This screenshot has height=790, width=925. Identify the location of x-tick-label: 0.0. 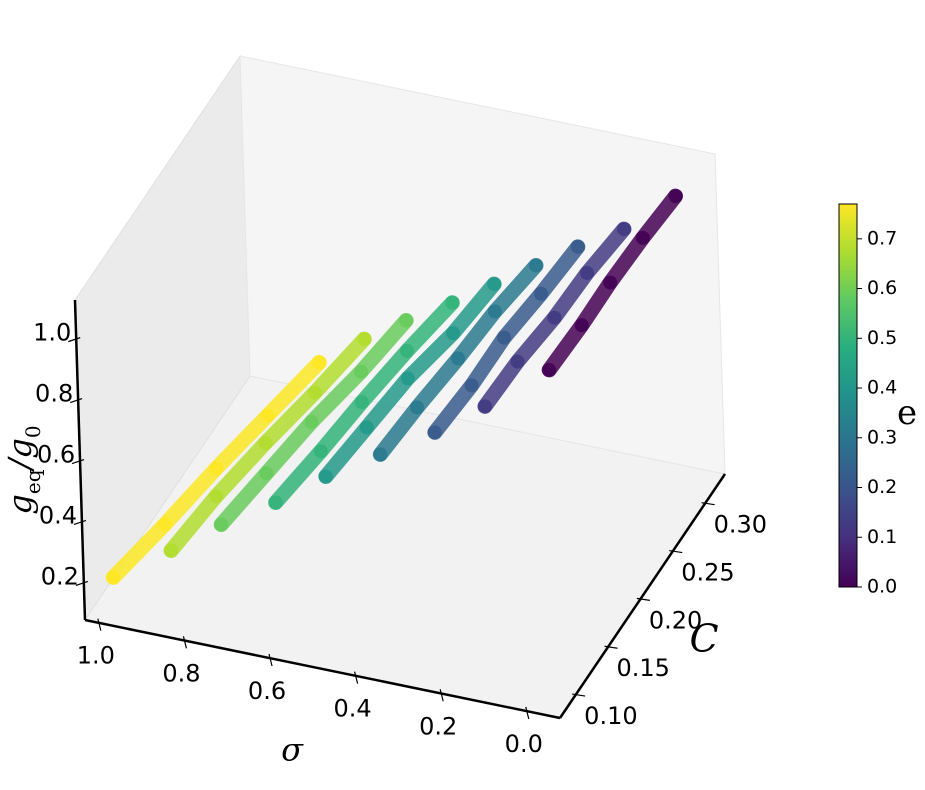
(524, 744).